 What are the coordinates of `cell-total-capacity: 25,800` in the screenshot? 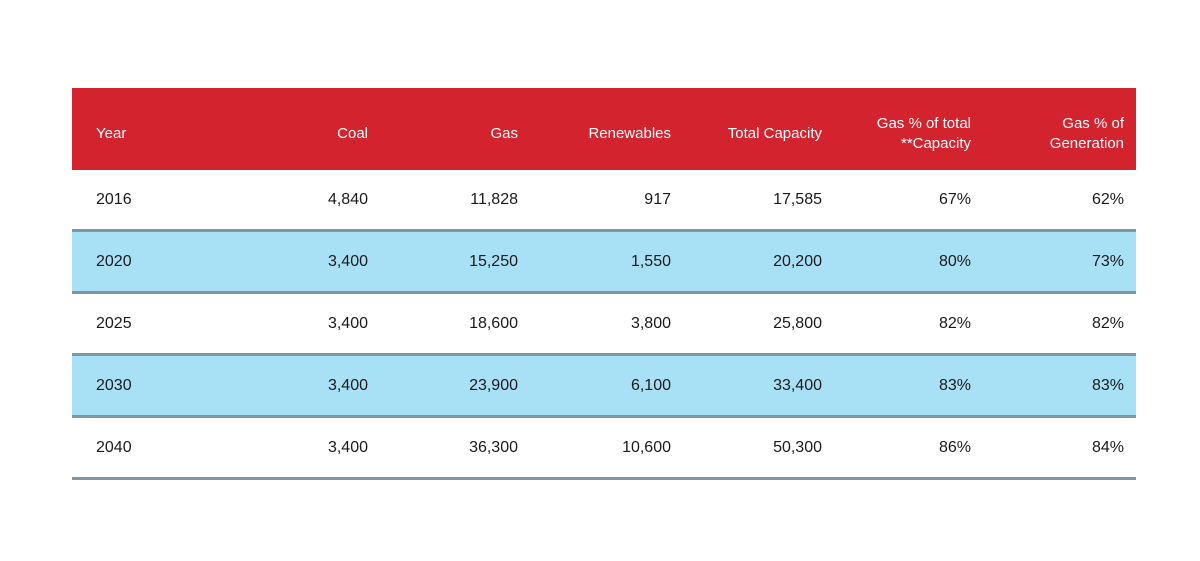 It's located at (758, 324).